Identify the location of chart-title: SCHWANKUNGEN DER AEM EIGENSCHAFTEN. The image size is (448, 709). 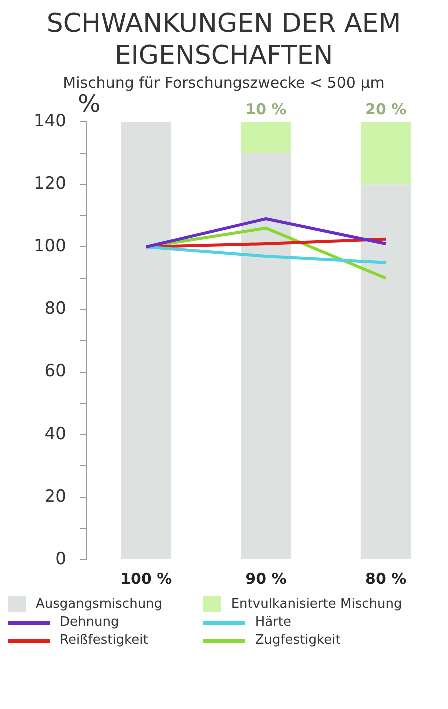
(224, 40).